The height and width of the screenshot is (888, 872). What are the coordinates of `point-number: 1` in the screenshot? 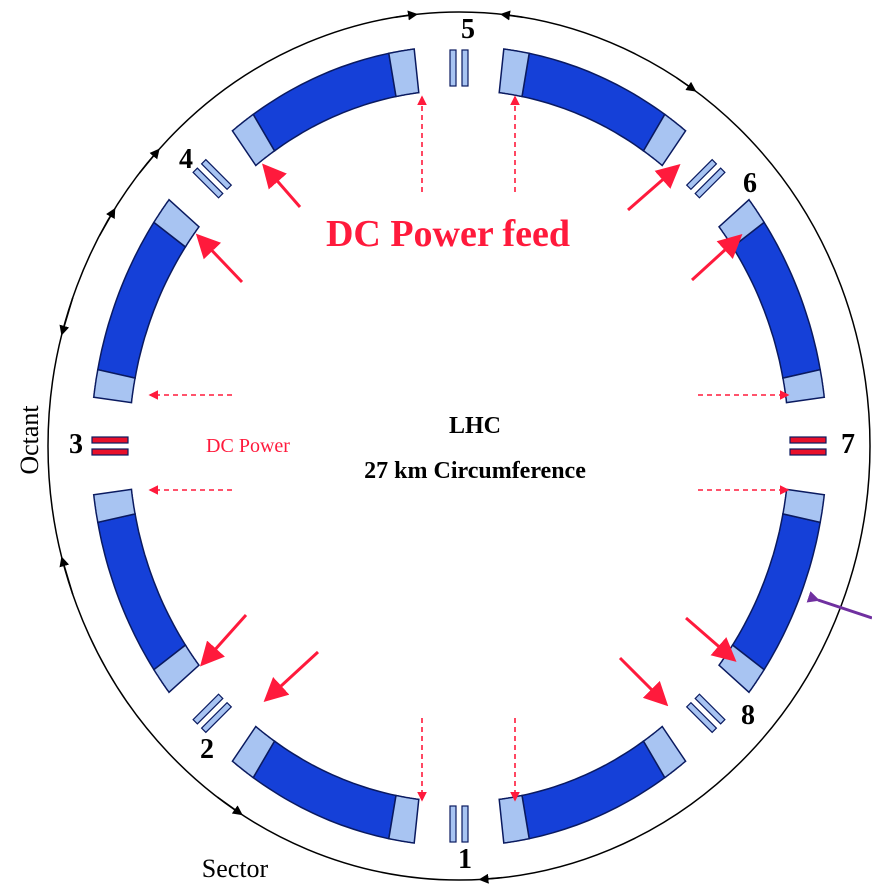 It's located at (465, 859).